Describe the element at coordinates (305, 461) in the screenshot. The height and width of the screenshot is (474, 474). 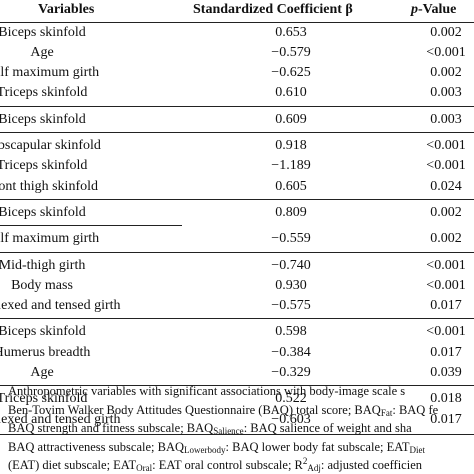
I see `footnote-superscript: 2` at that location.